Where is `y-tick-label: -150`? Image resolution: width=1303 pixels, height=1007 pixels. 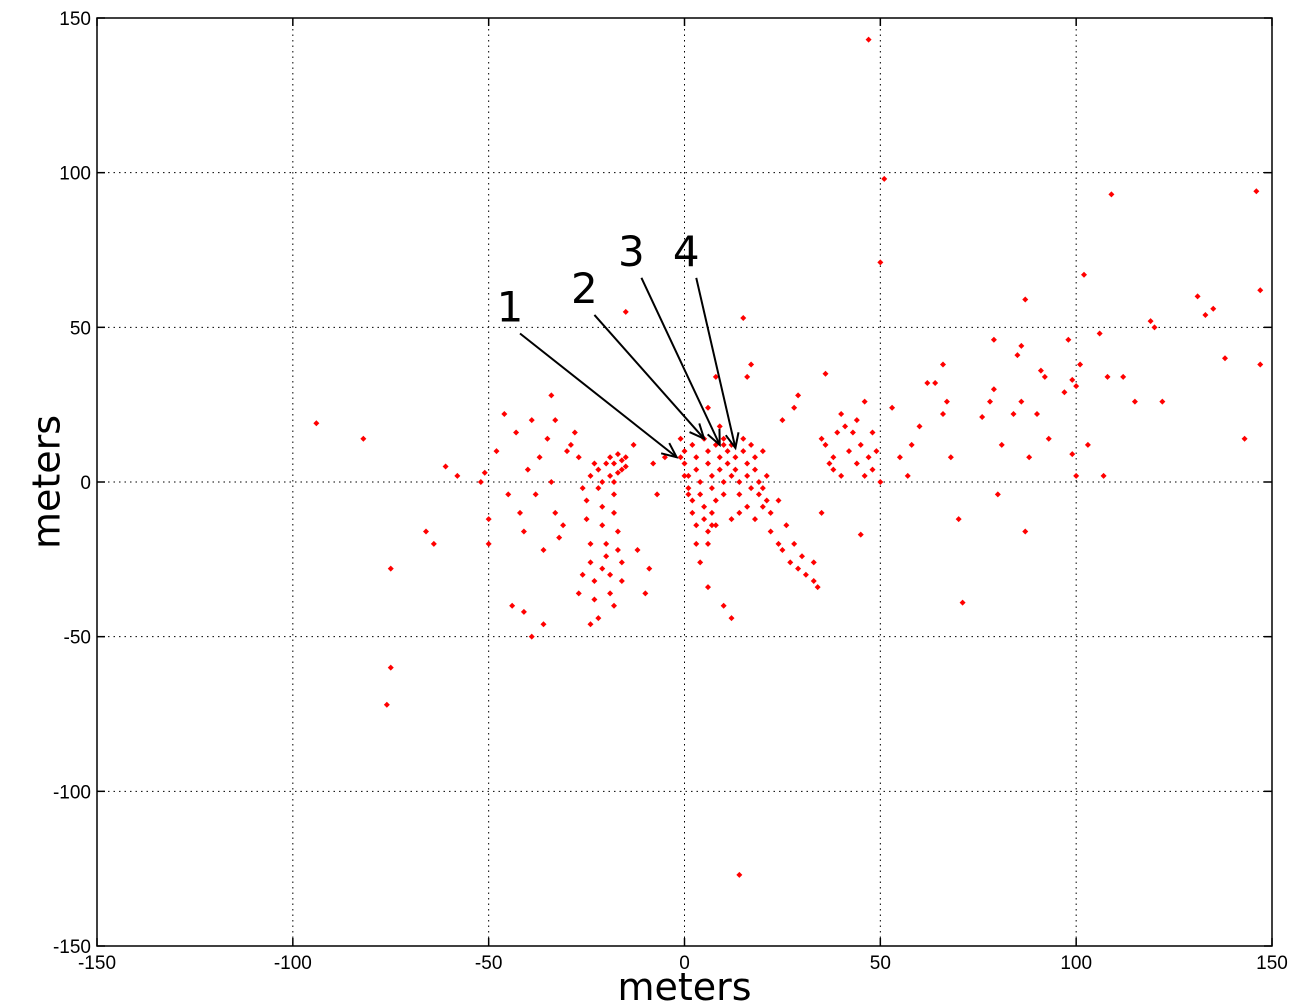 y-tick-label: -150 is located at coordinates (72, 947).